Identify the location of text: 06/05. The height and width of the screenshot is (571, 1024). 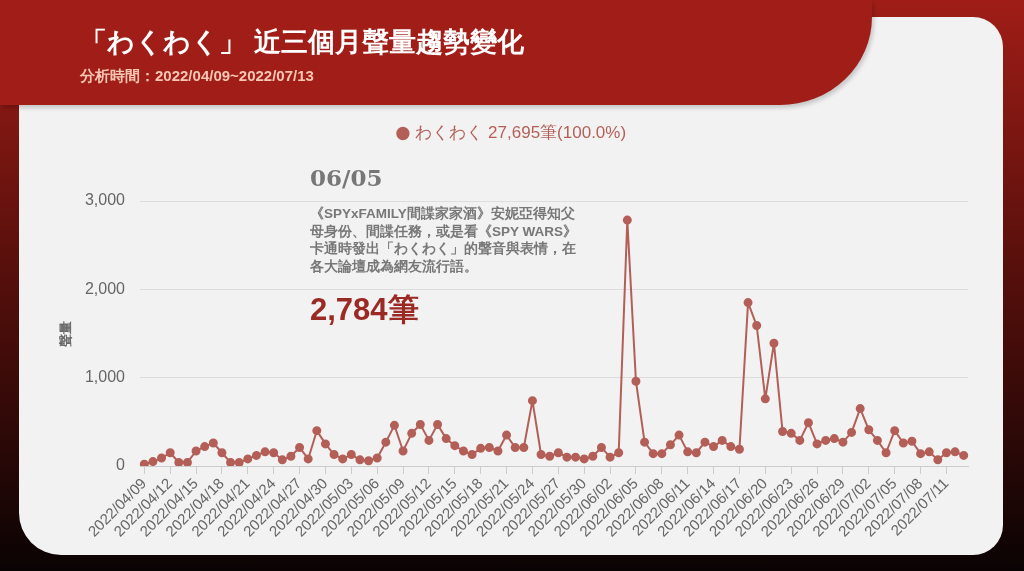
(347, 177).